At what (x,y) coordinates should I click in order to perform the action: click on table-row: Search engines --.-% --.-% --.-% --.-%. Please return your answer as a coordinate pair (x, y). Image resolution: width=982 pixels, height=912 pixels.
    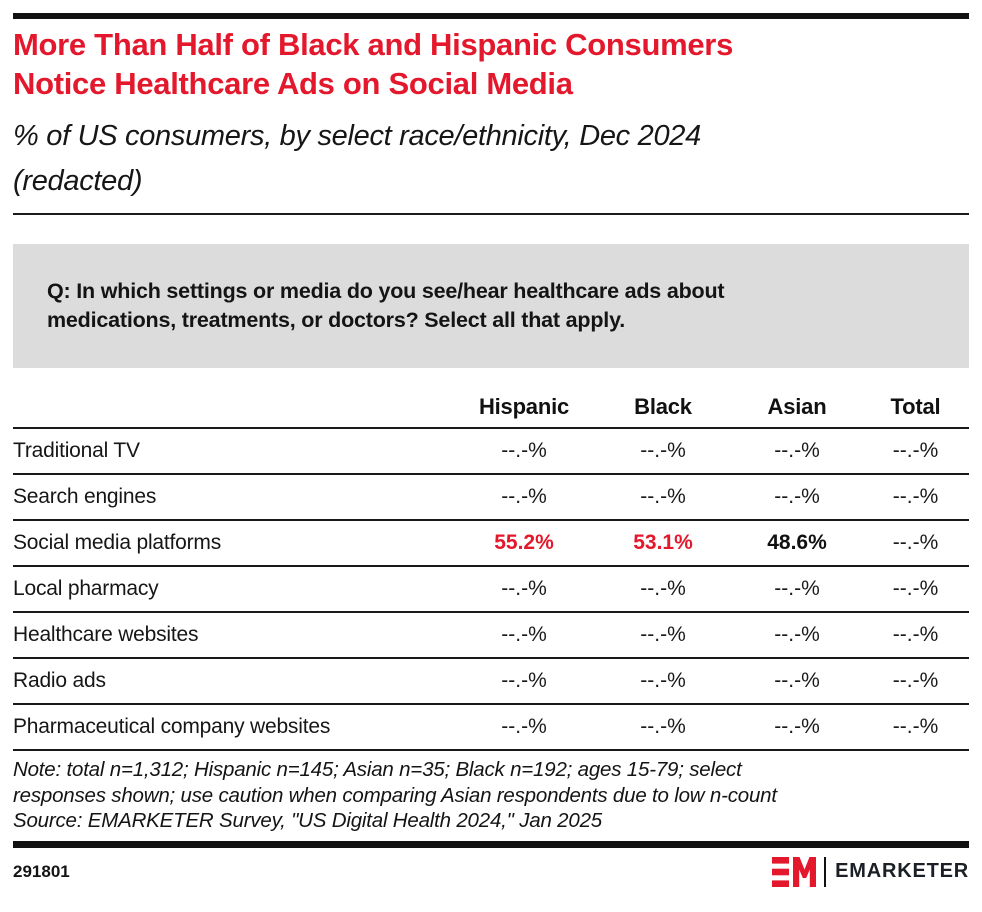
    Looking at the image, I should click on (491, 498).